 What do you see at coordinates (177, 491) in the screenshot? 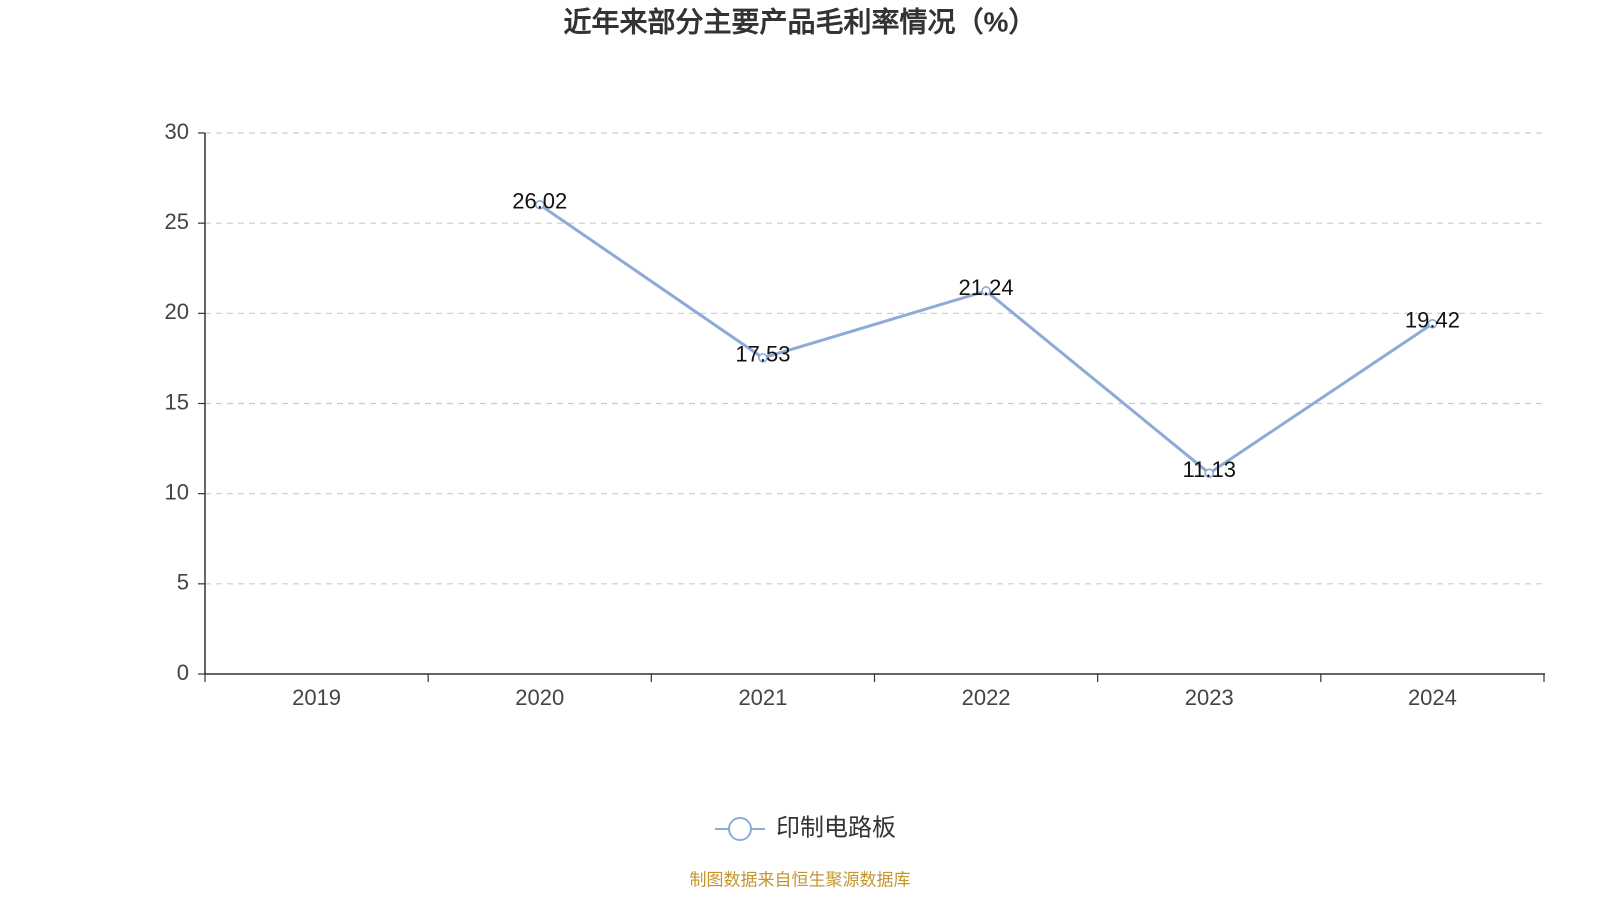
I see `y-tick-label: 10` at bounding box center [177, 491].